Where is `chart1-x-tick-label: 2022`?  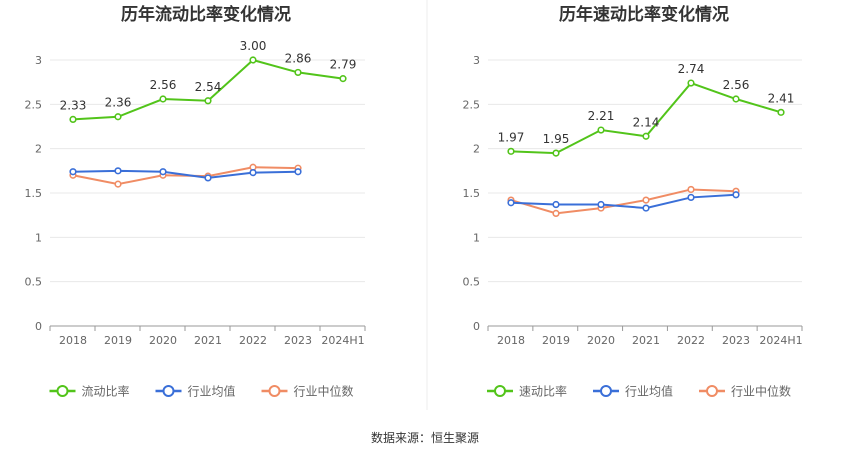
chart1-x-tick-label: 2022 is located at coordinates (253, 340).